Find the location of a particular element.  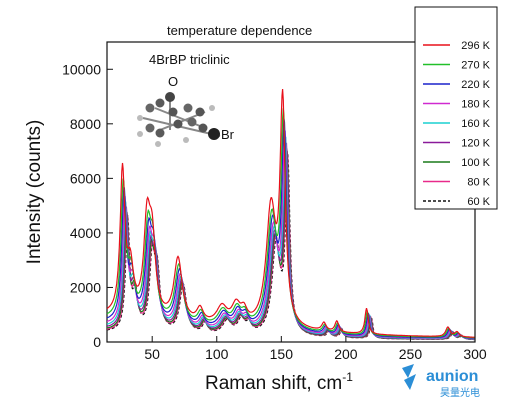

legend-label: 120 K is located at coordinates (475, 144).